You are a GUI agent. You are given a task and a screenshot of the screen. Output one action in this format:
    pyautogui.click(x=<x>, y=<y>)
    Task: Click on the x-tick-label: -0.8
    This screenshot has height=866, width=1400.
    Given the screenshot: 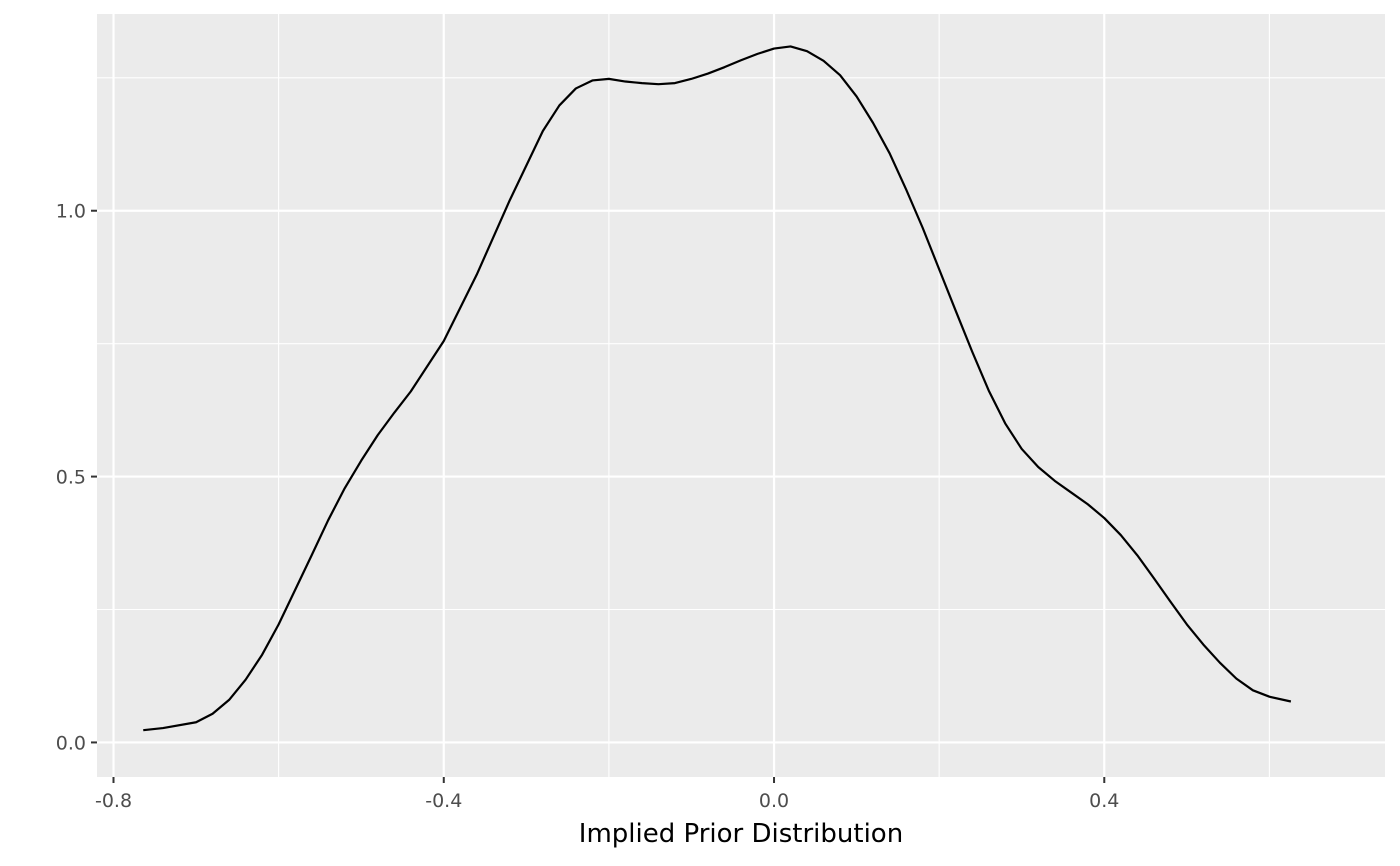 What is the action you would take?
    pyautogui.click(x=113, y=801)
    